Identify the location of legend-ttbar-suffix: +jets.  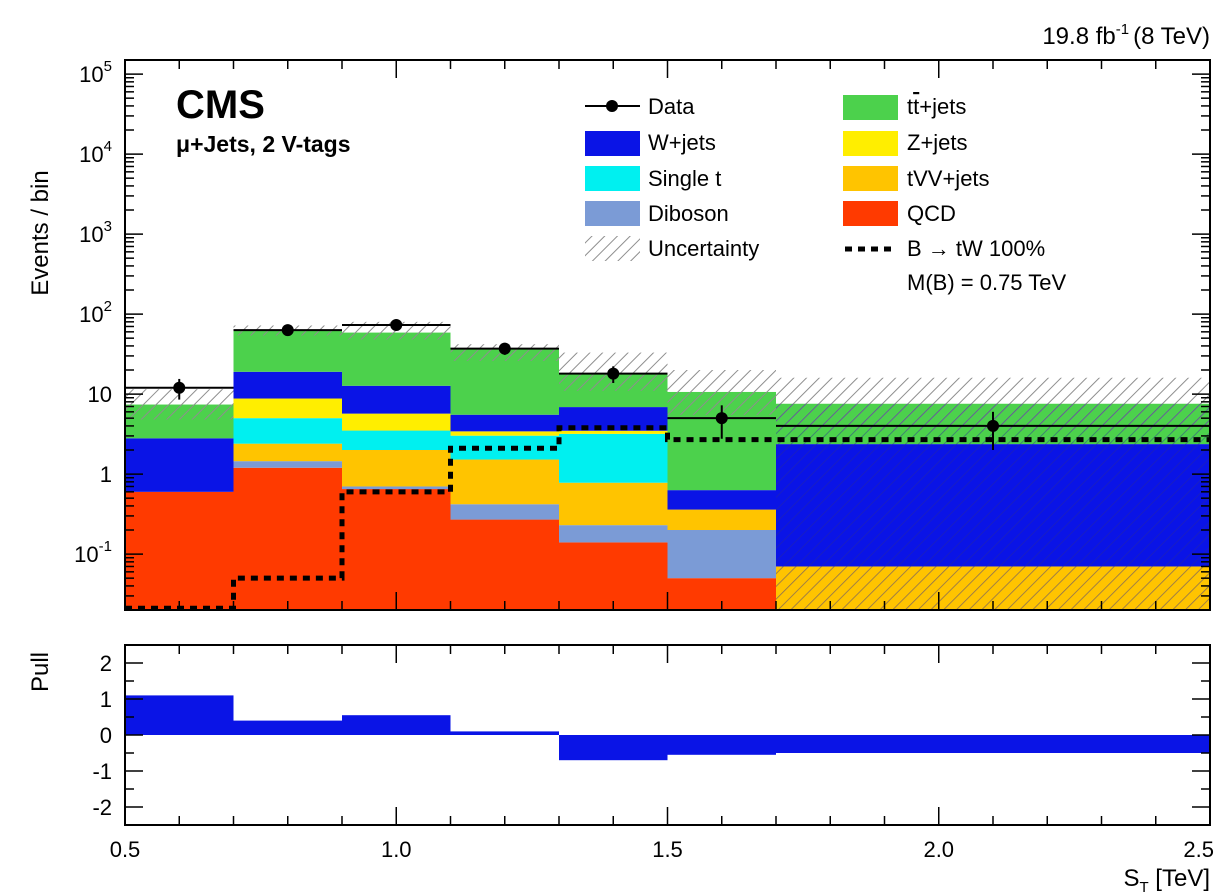
(942, 106).